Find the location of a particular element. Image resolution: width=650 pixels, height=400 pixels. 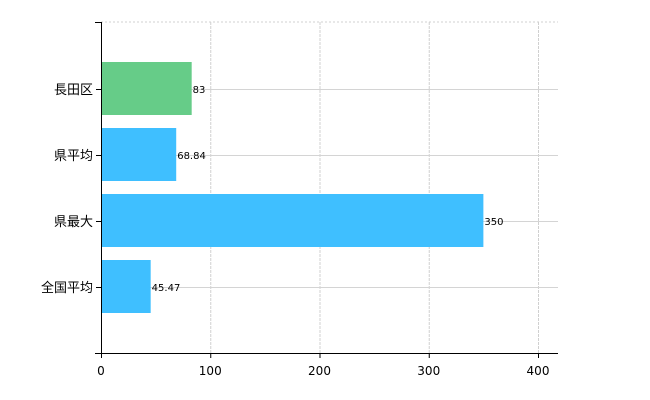

x-tick-label: 0 is located at coordinates (101, 371).